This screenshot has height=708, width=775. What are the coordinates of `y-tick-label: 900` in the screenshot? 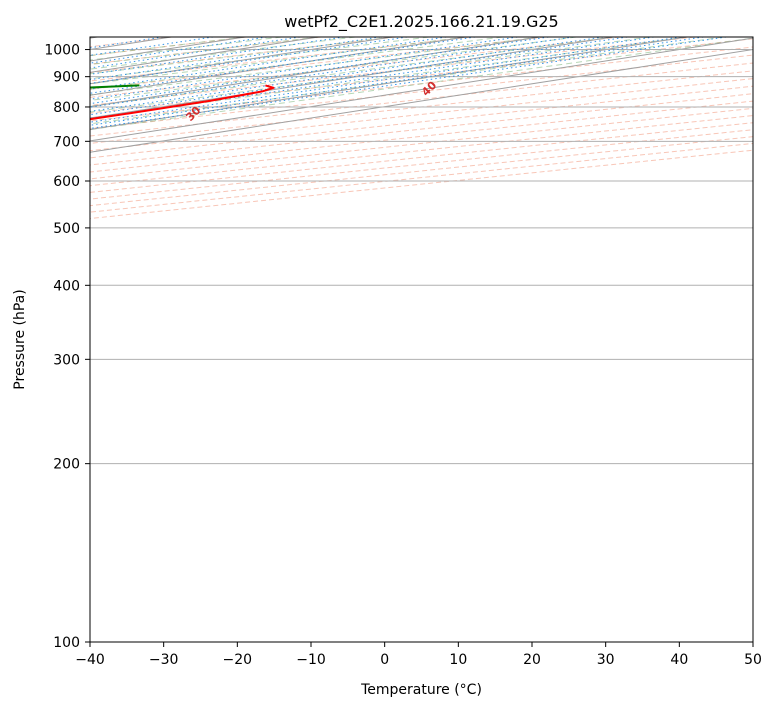 It's located at (66, 78).